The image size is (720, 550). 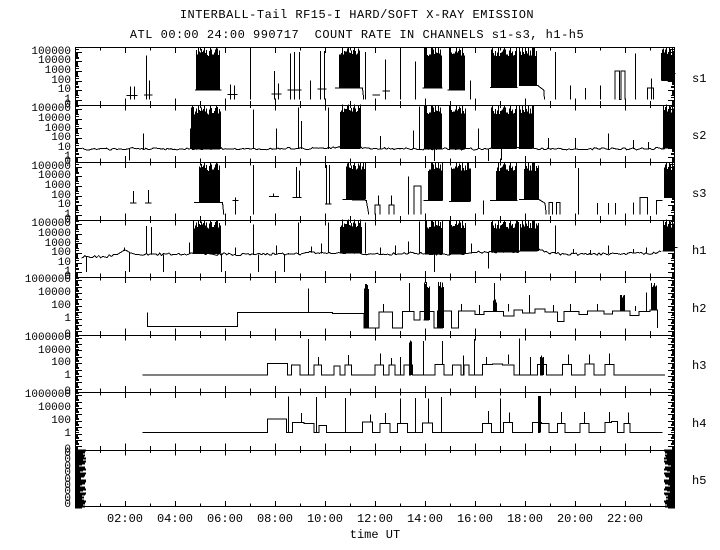 What do you see at coordinates (624, 519) in the screenshot?
I see `x-tick-label: 22:00` at bounding box center [624, 519].